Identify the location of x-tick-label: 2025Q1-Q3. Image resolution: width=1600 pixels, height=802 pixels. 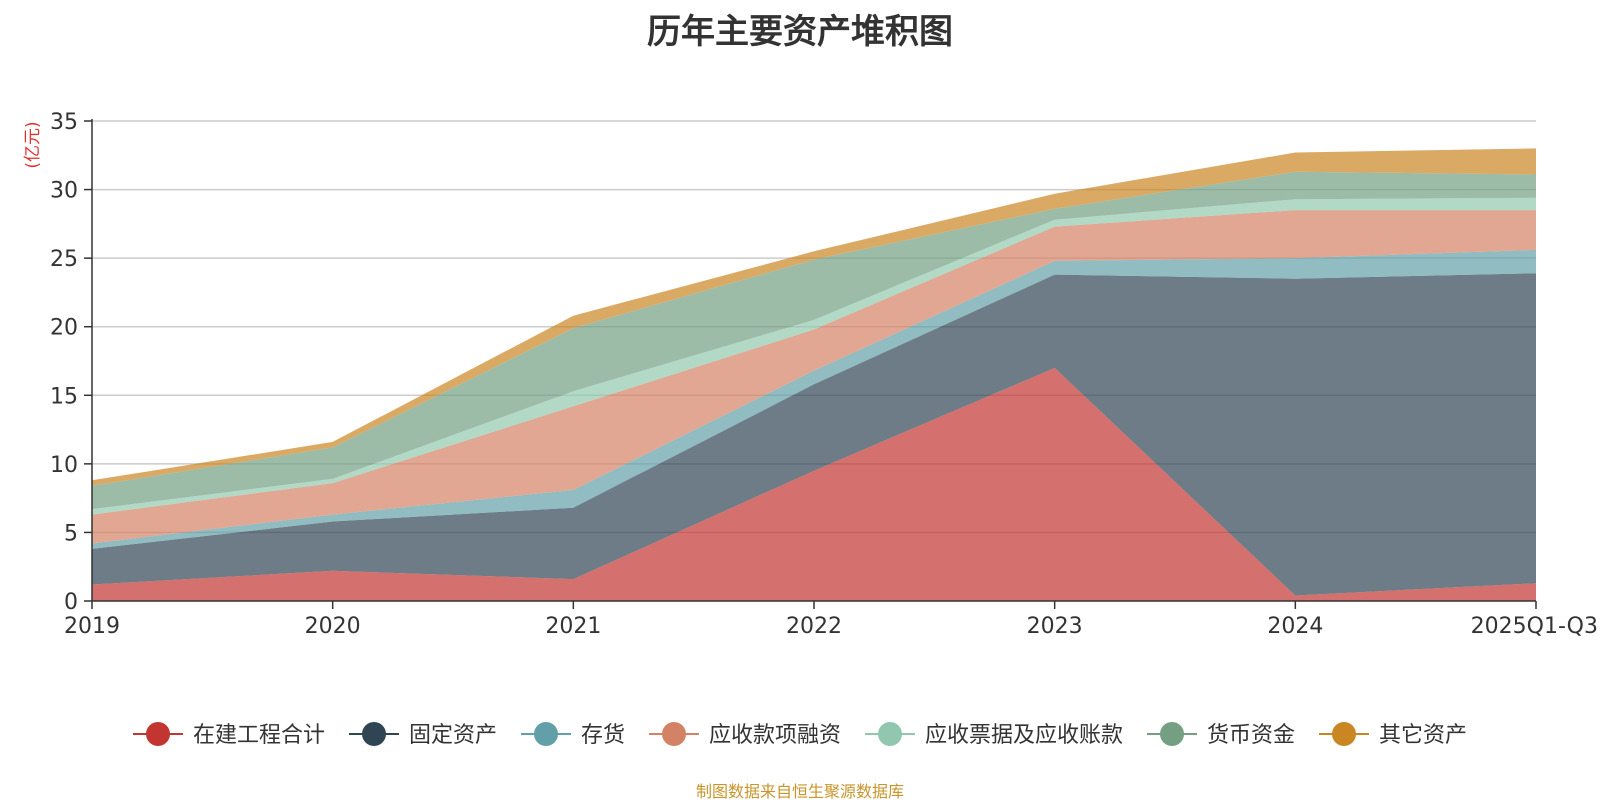
(1534, 626).